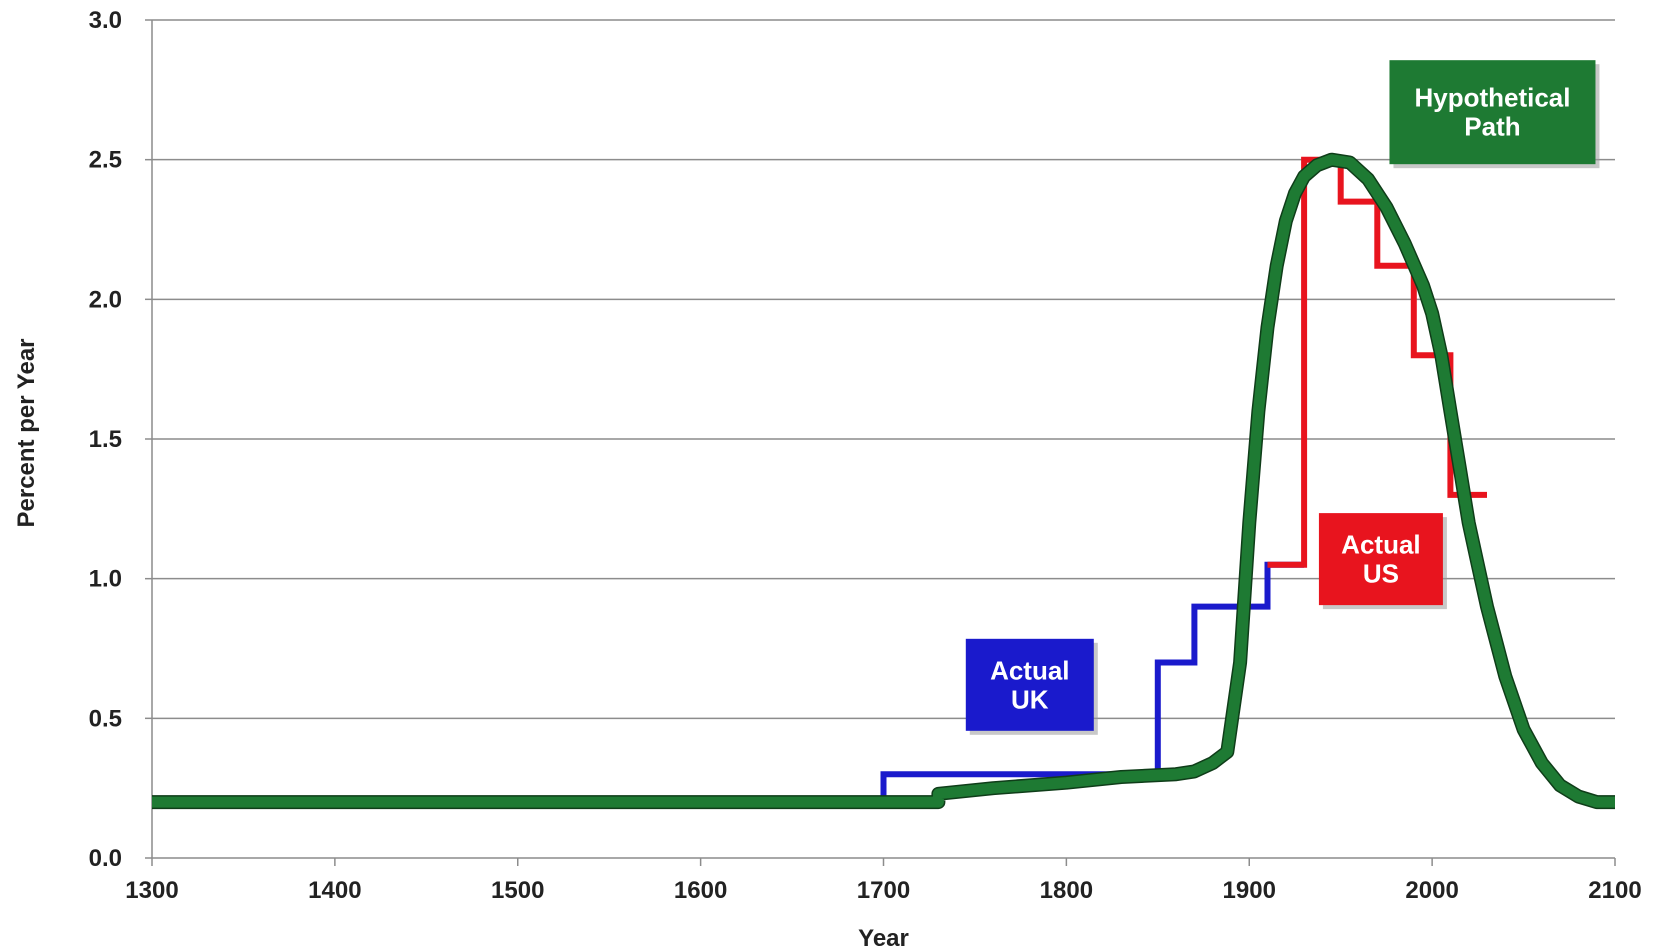 The width and height of the screenshot is (1657, 950). Describe the element at coordinates (26, 432) in the screenshot. I see `y-axis-title: Percent per Year` at that location.